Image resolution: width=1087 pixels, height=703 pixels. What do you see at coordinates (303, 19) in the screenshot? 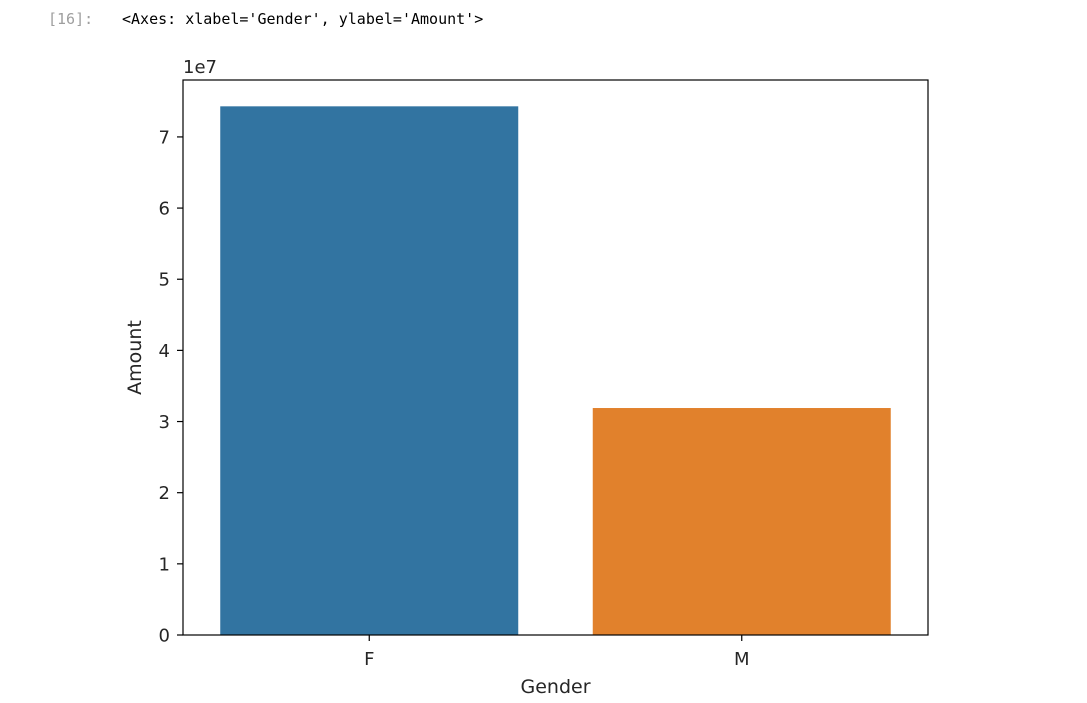
I see `axes-repr-text: <Axes: xlabel='Gender', ylabel='Amount'>` at bounding box center [303, 19].